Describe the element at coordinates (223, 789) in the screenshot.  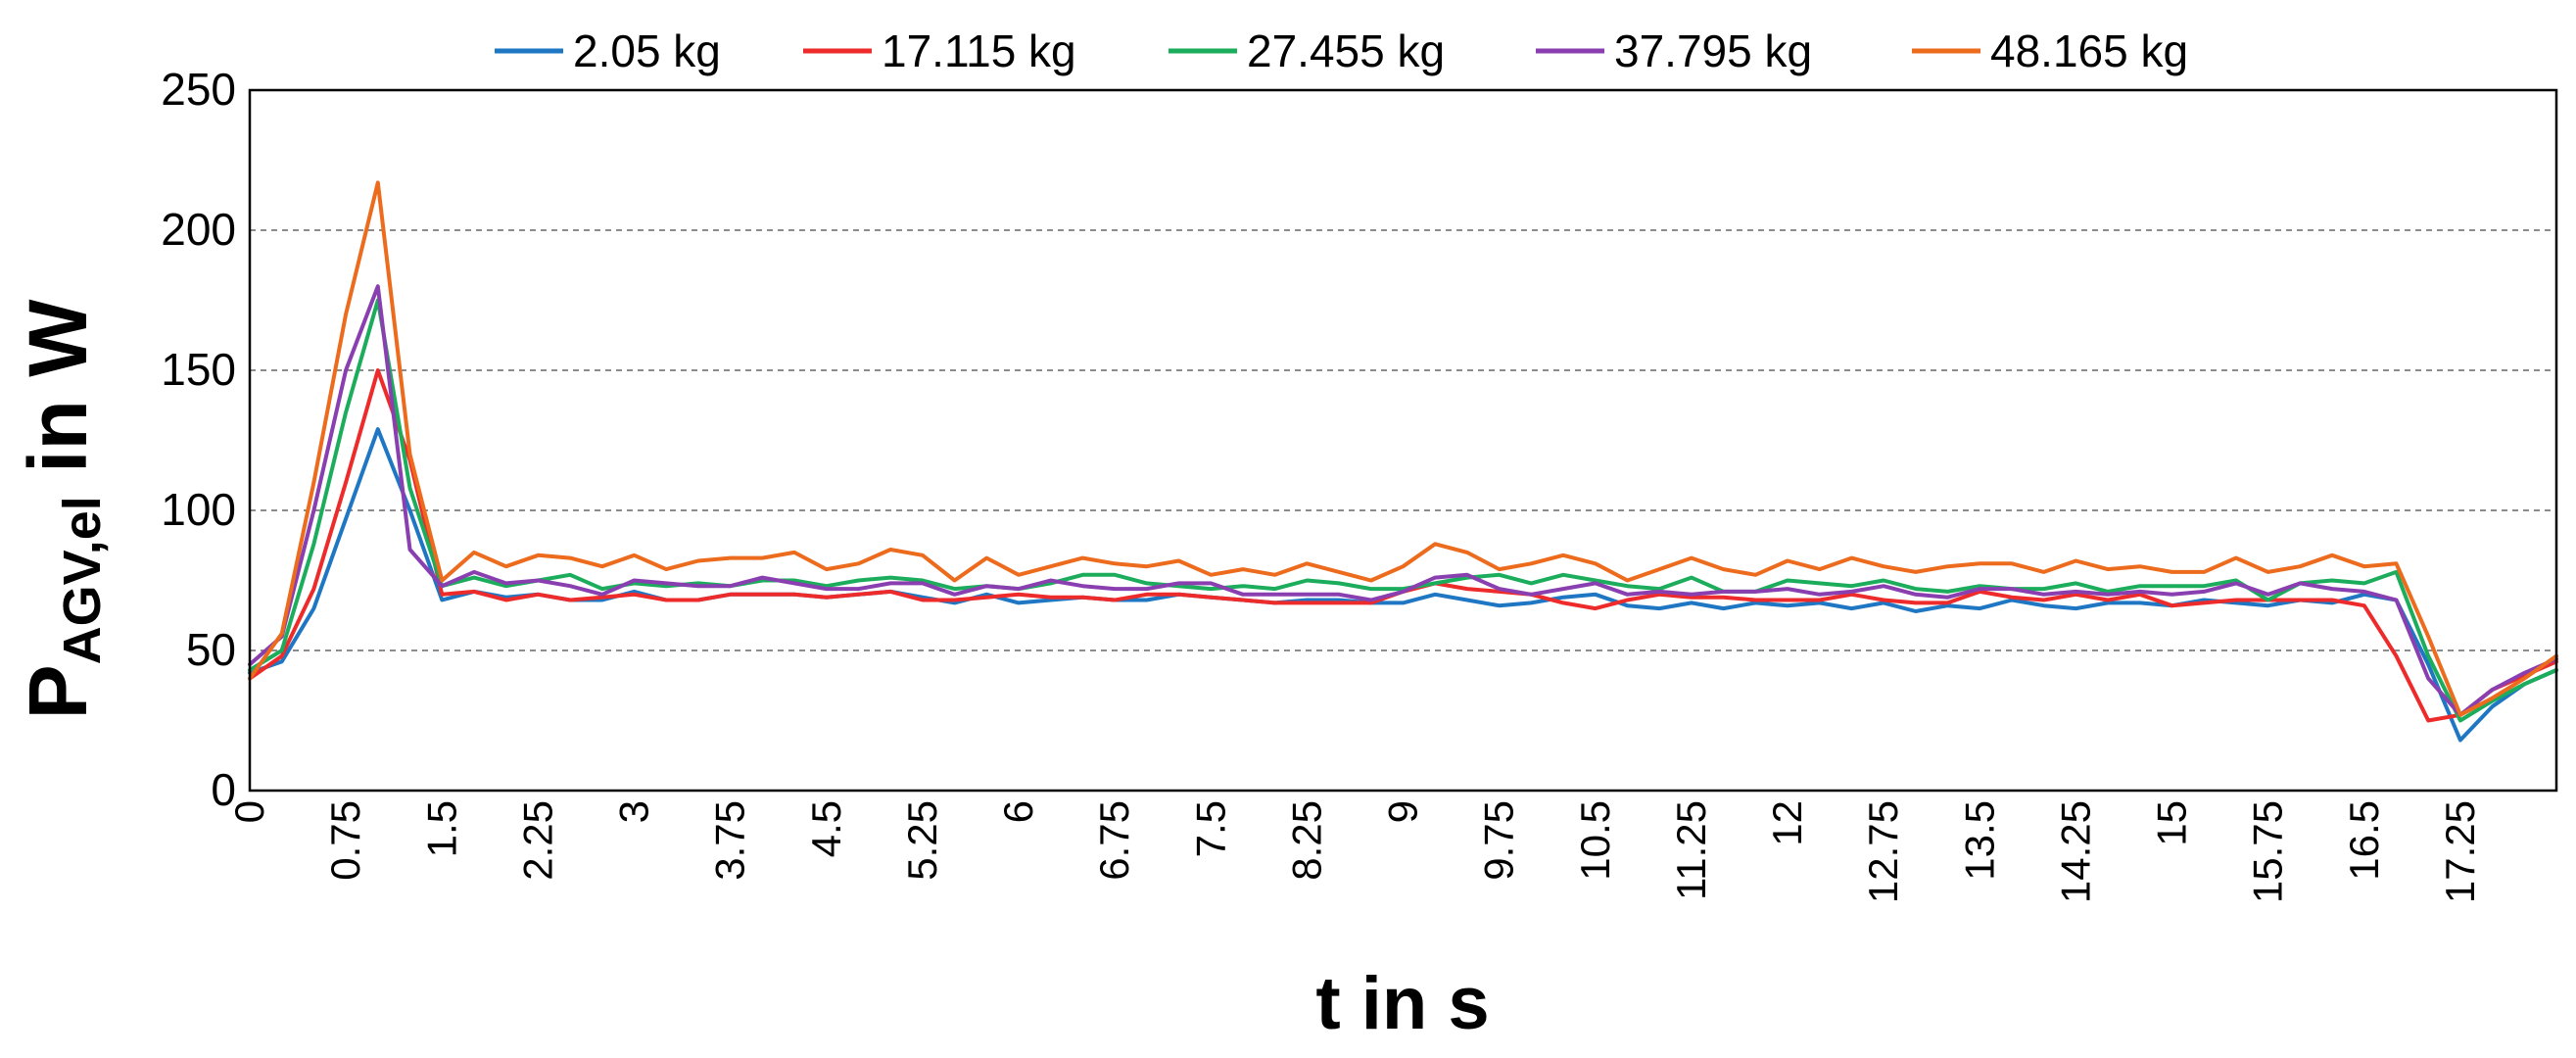
I see `y-tick-label: 0` at that location.